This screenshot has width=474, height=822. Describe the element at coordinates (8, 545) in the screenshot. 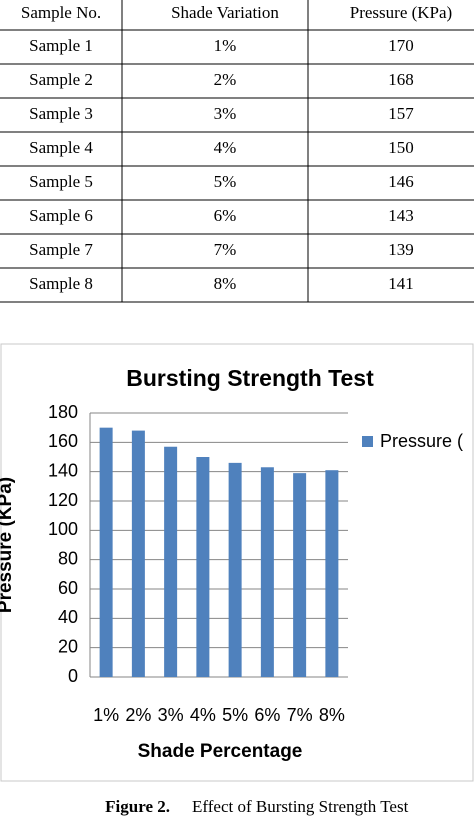

I see `y-axis-title: Pressure (KPa)` at that location.